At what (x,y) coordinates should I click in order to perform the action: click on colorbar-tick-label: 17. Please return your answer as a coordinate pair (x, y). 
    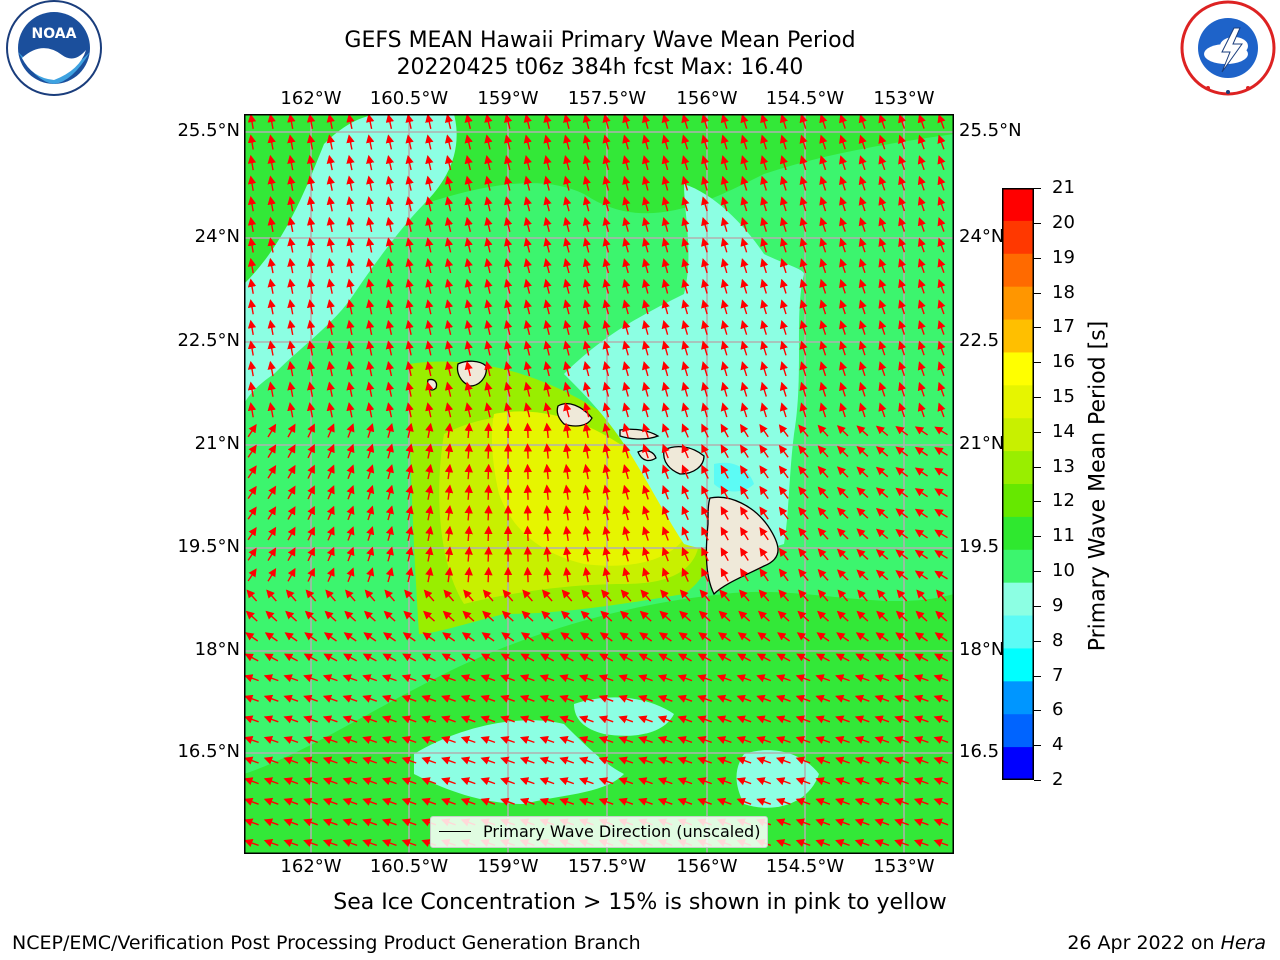
    Looking at the image, I should click on (1063, 327).